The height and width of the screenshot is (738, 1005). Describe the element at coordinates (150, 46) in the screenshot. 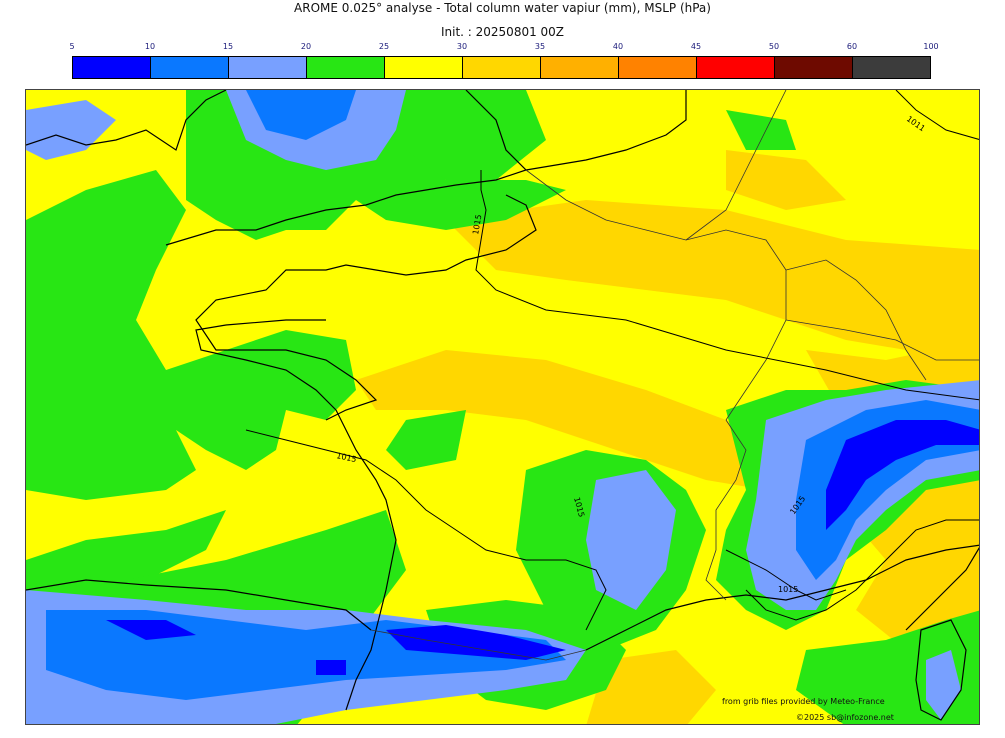

I see `colorbar-tick: 10` at that location.